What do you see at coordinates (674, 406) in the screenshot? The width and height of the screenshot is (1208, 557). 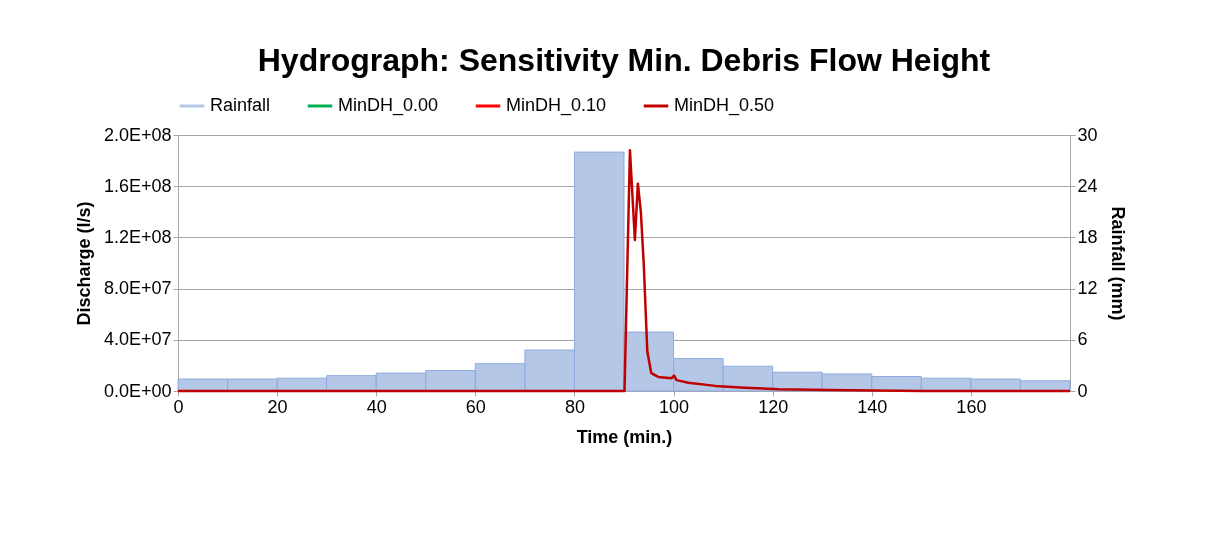 I see `x-tick-label: 100` at bounding box center [674, 406].